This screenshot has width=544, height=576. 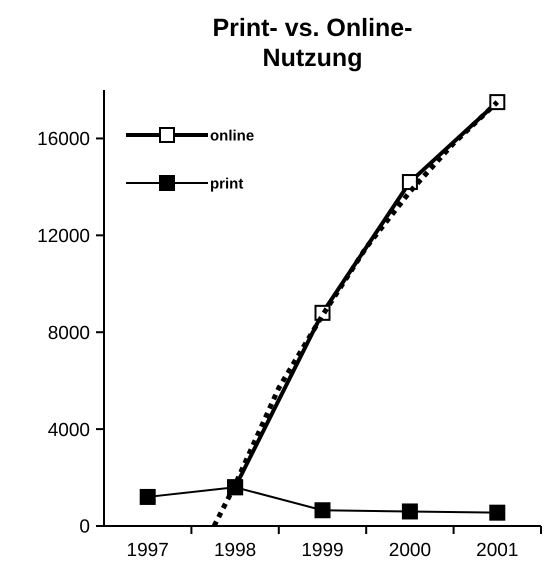 What do you see at coordinates (84, 527) in the screenshot?
I see `y-tick-label: 0` at bounding box center [84, 527].